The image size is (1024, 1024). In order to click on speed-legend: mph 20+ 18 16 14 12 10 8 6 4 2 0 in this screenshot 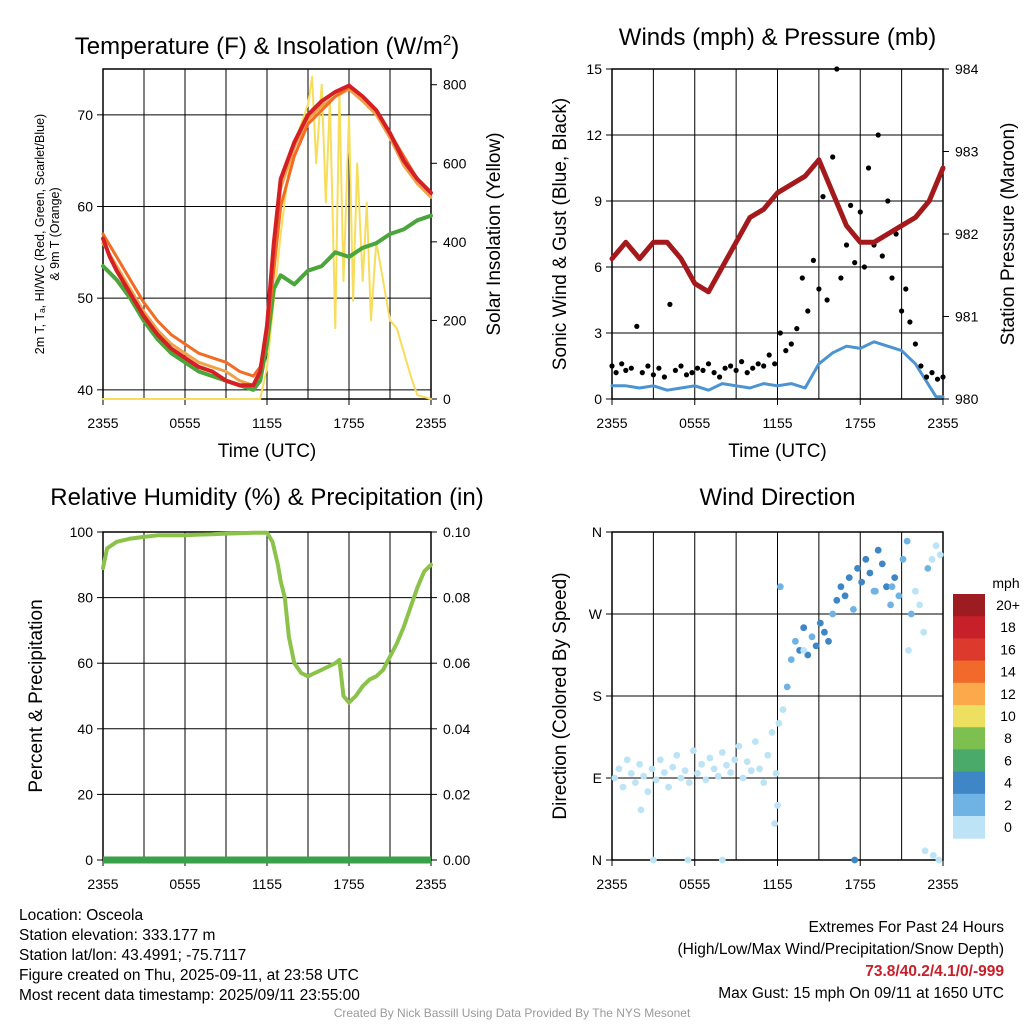, I will do `click(986, 707)`.